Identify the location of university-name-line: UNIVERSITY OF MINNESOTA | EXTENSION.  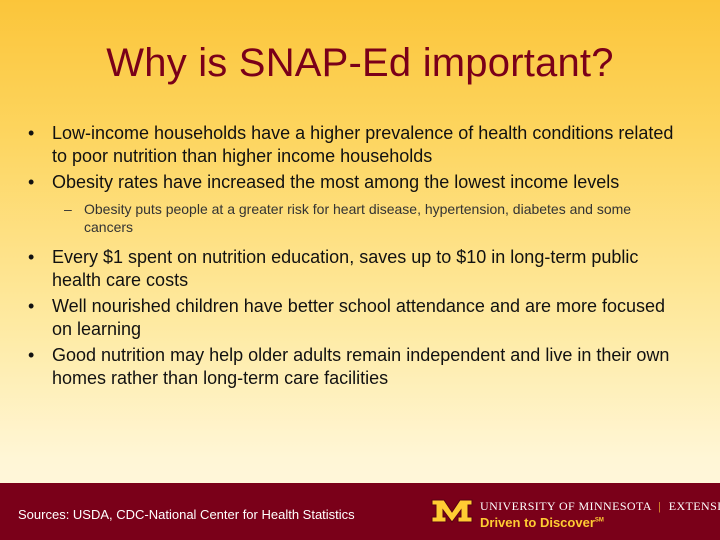
(600, 506).